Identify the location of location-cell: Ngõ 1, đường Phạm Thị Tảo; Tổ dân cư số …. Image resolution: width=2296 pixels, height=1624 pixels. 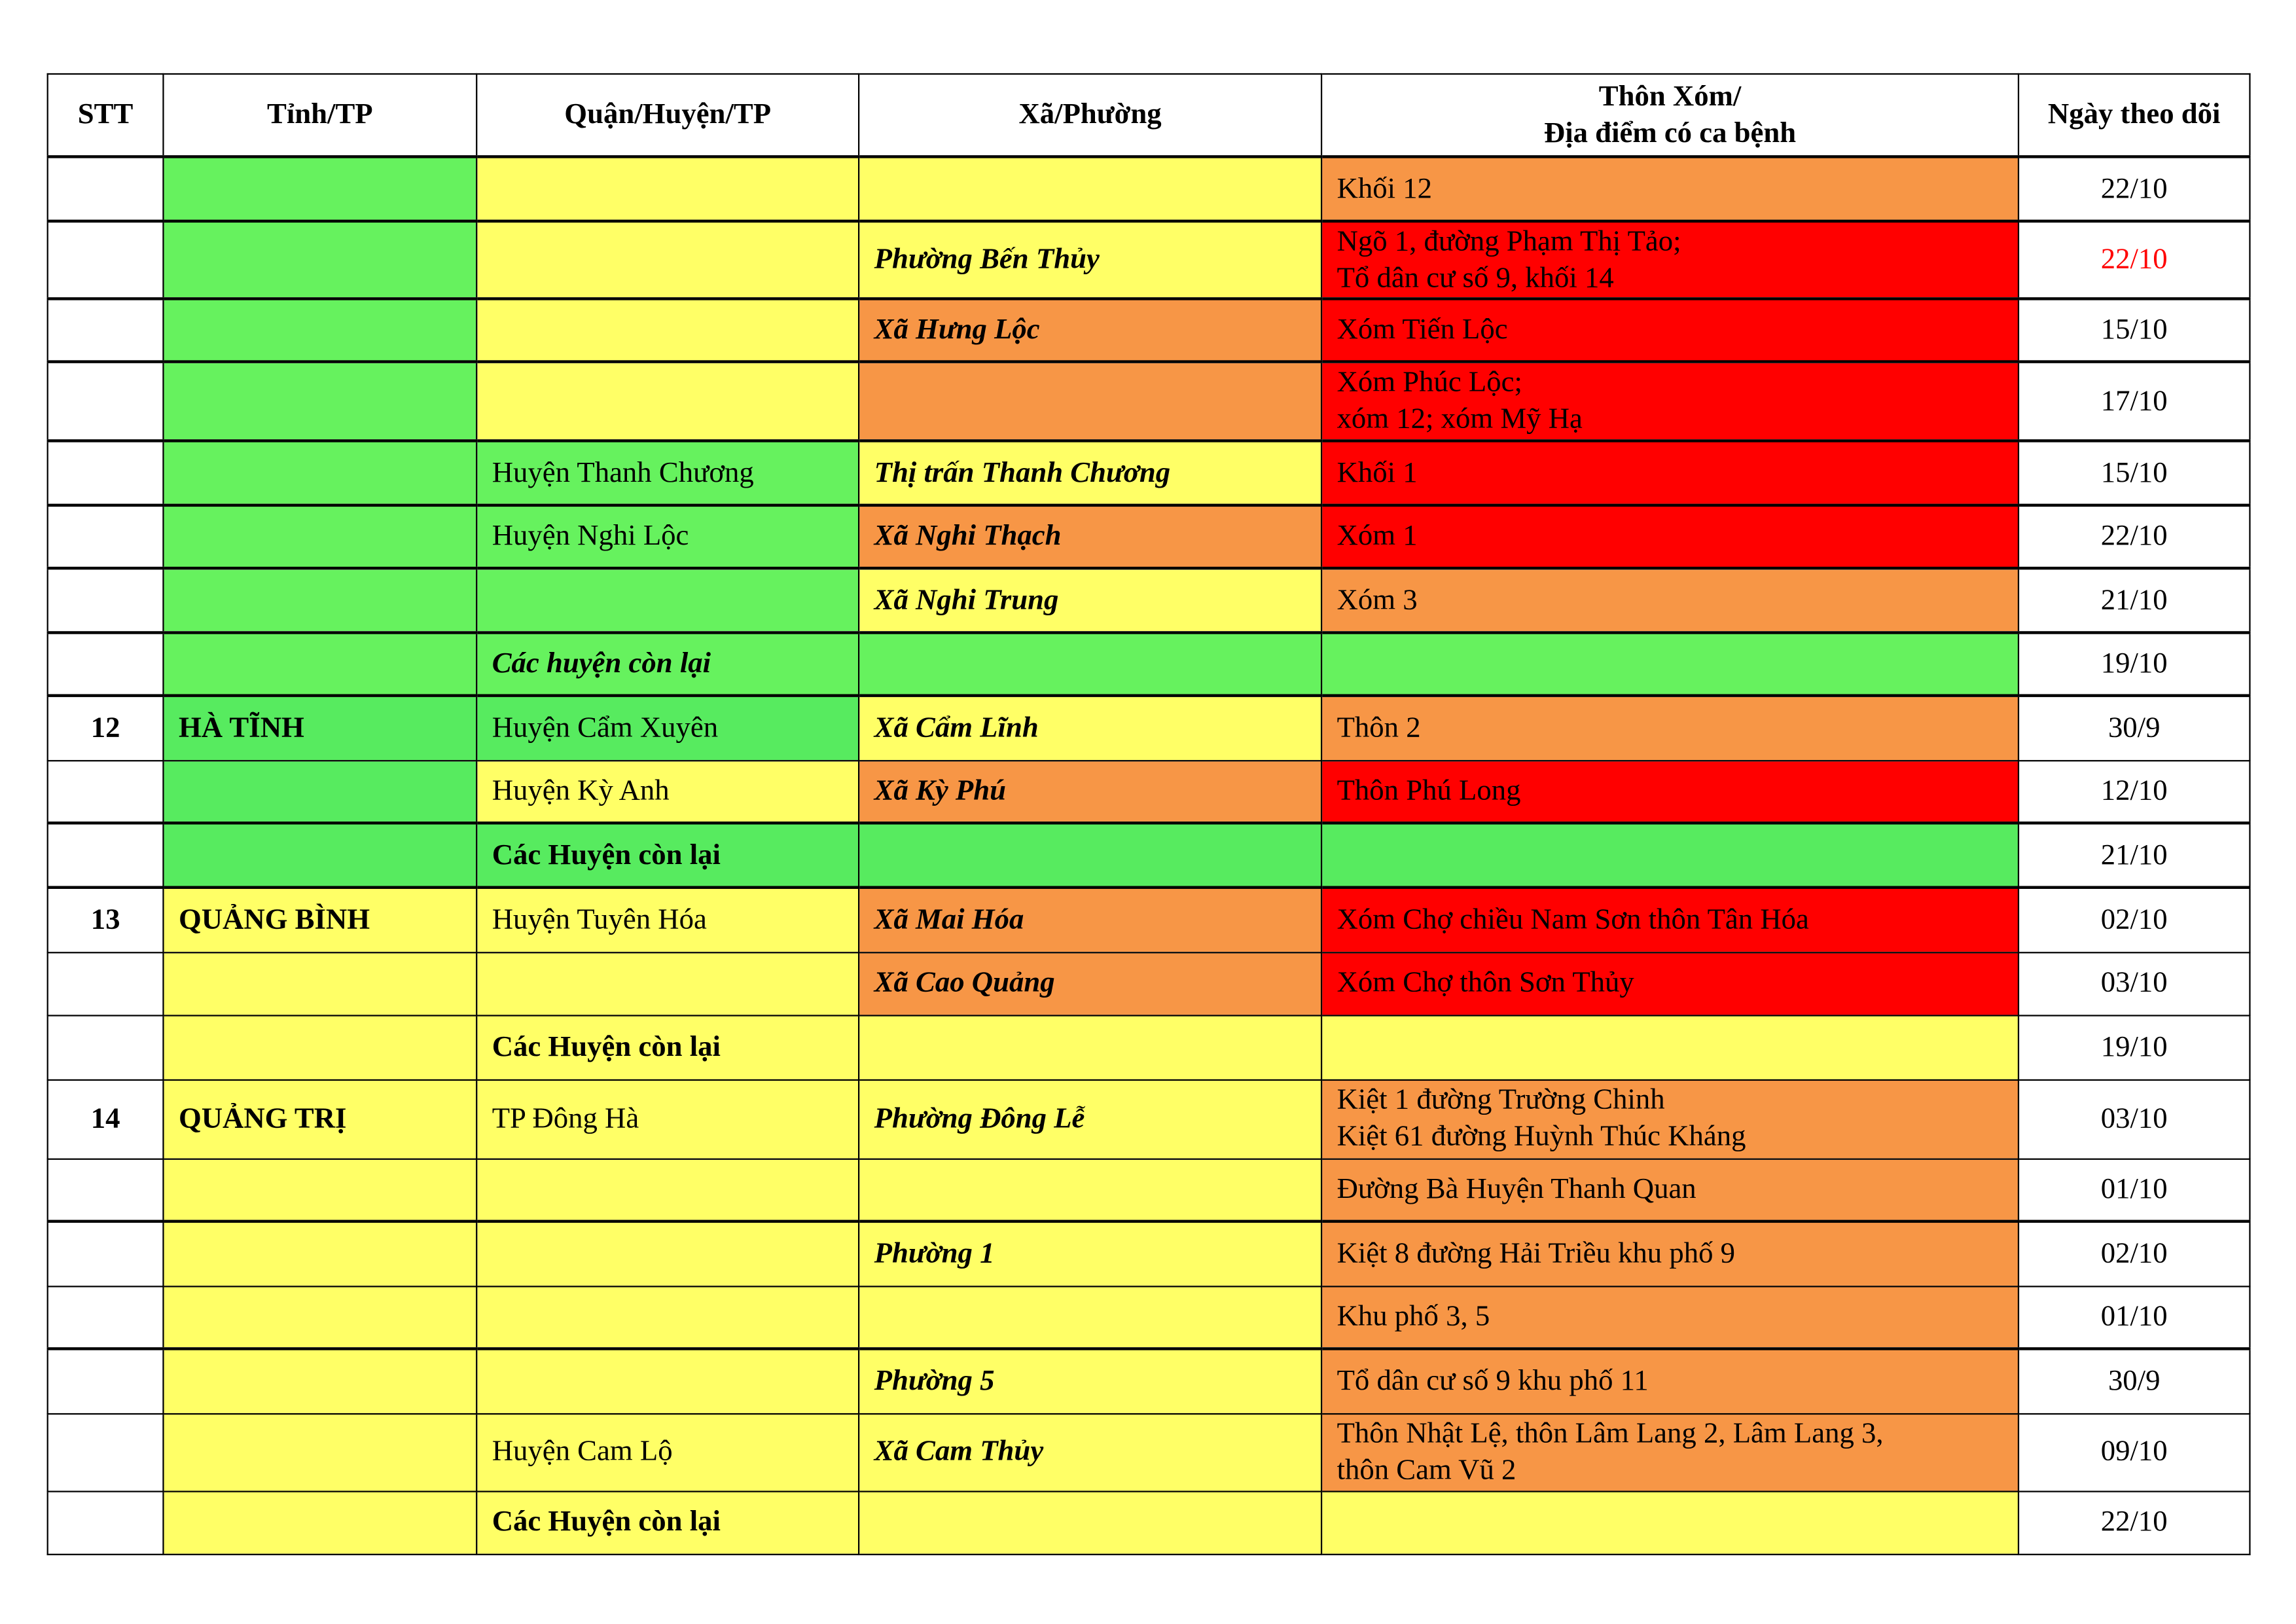
(1670, 259).